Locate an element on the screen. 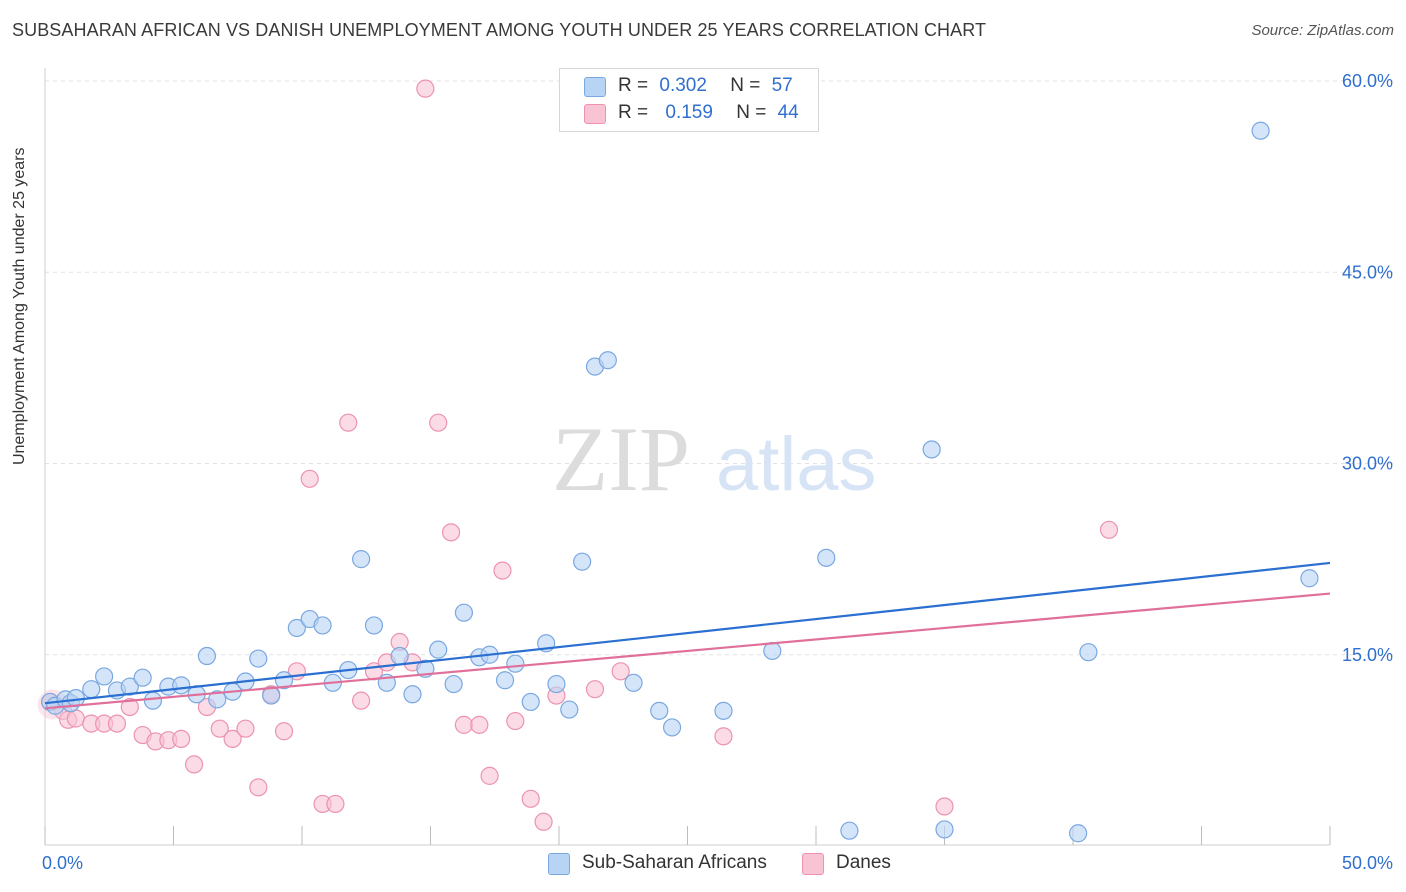  legend-swatch-blue is located at coordinates (595, 87).